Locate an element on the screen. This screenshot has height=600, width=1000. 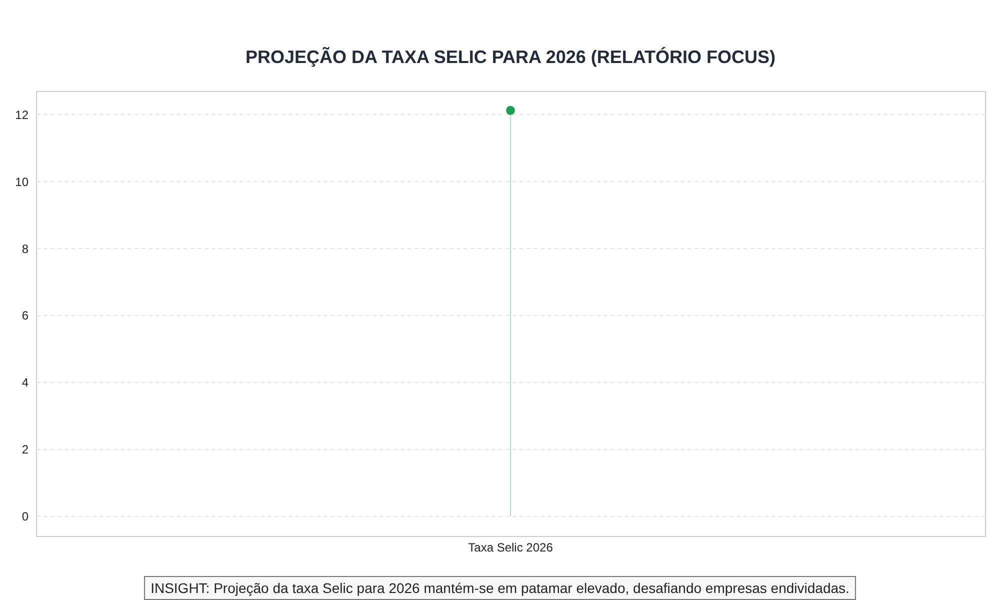
y-tick-label: 10 is located at coordinates (22, 181).